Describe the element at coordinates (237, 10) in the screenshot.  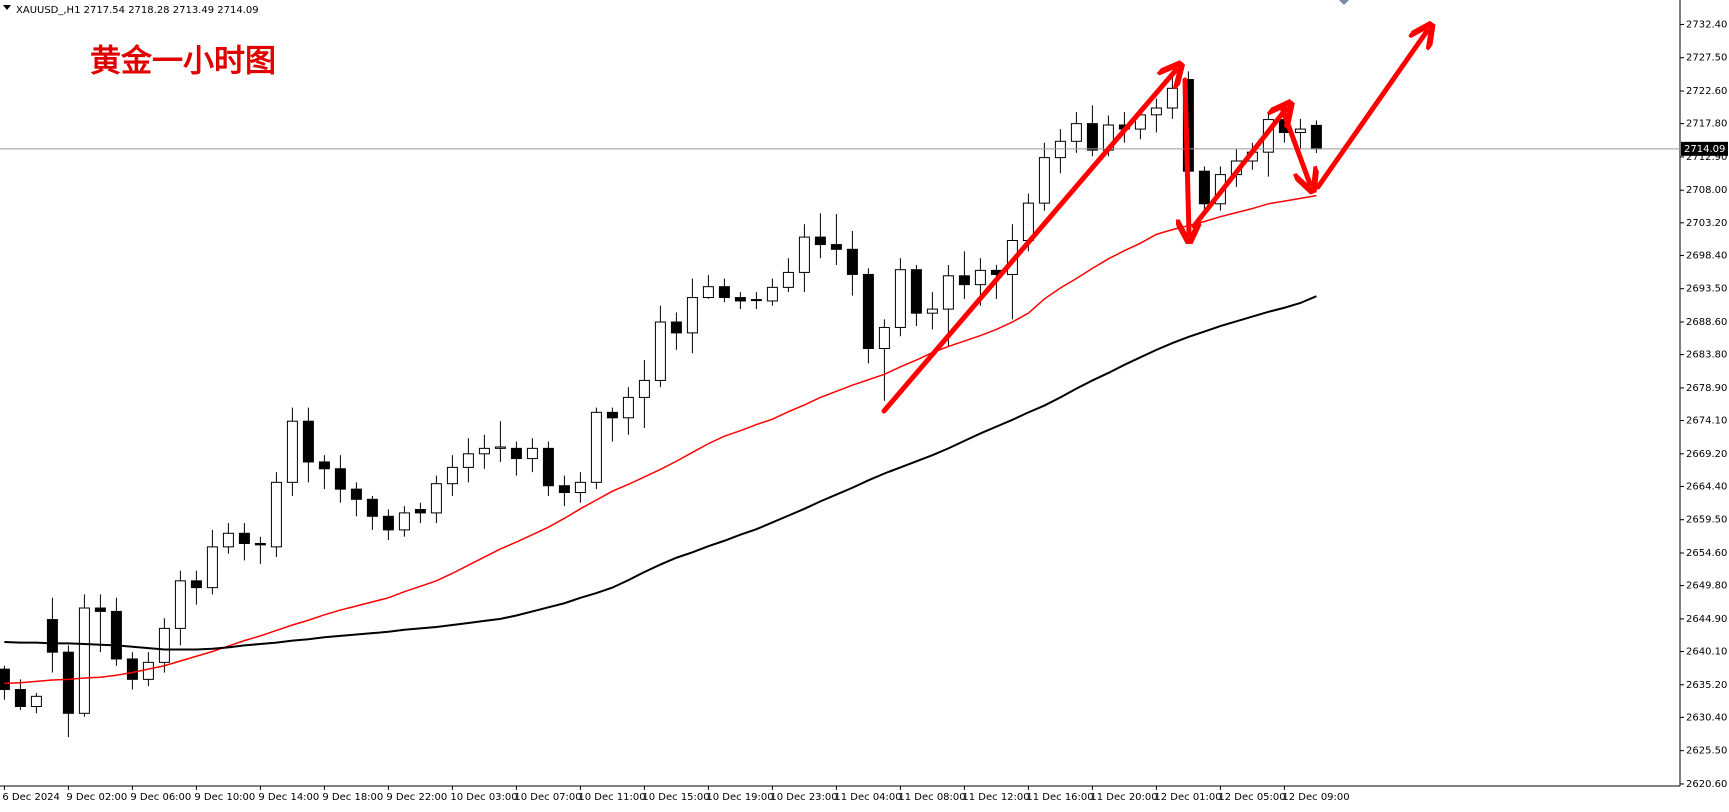
I see `ohlc-close: 2714.09` at that location.